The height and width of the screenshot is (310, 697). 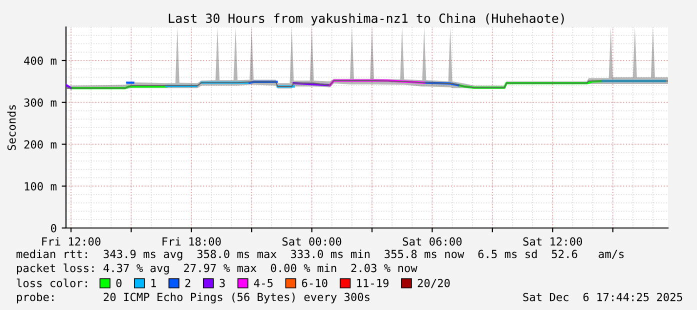 What do you see at coordinates (263, 283) in the screenshot?
I see `legend-label: 4-5` at bounding box center [263, 283].